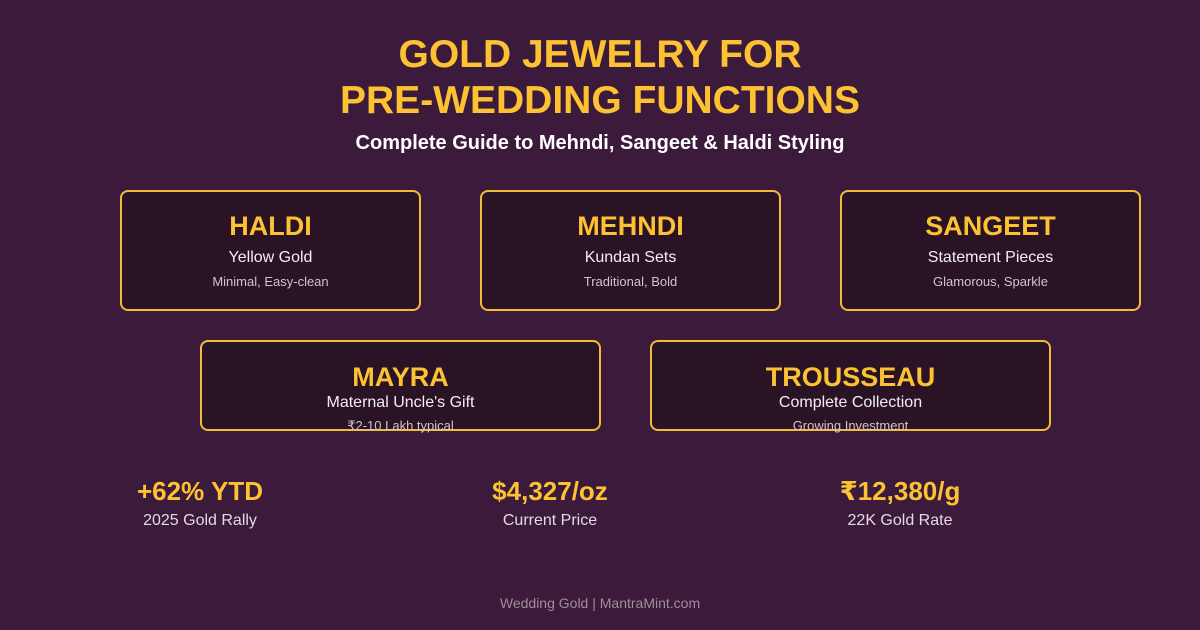 This screenshot has width=1200, height=630. Describe the element at coordinates (400, 377) in the screenshot. I see `function-name: MAYRA` at that location.